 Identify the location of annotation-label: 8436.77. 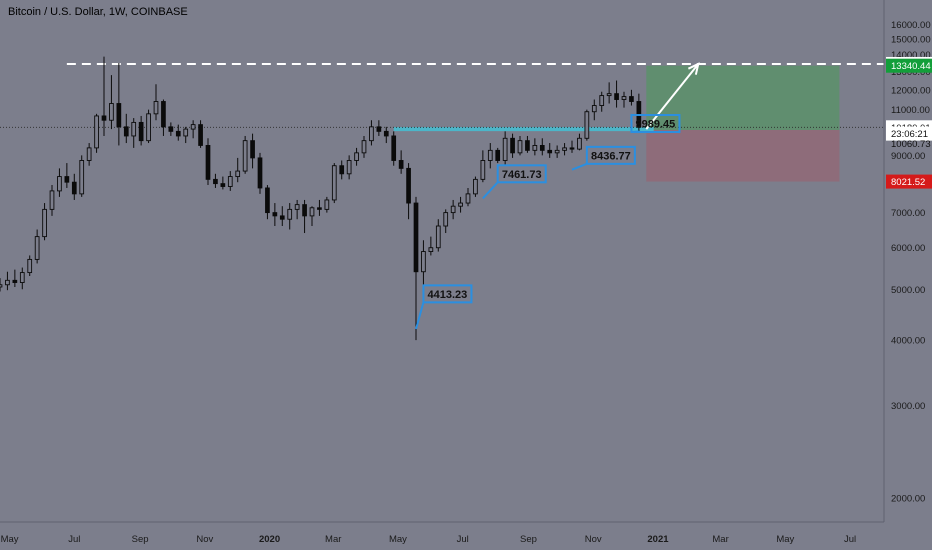
(611, 156).